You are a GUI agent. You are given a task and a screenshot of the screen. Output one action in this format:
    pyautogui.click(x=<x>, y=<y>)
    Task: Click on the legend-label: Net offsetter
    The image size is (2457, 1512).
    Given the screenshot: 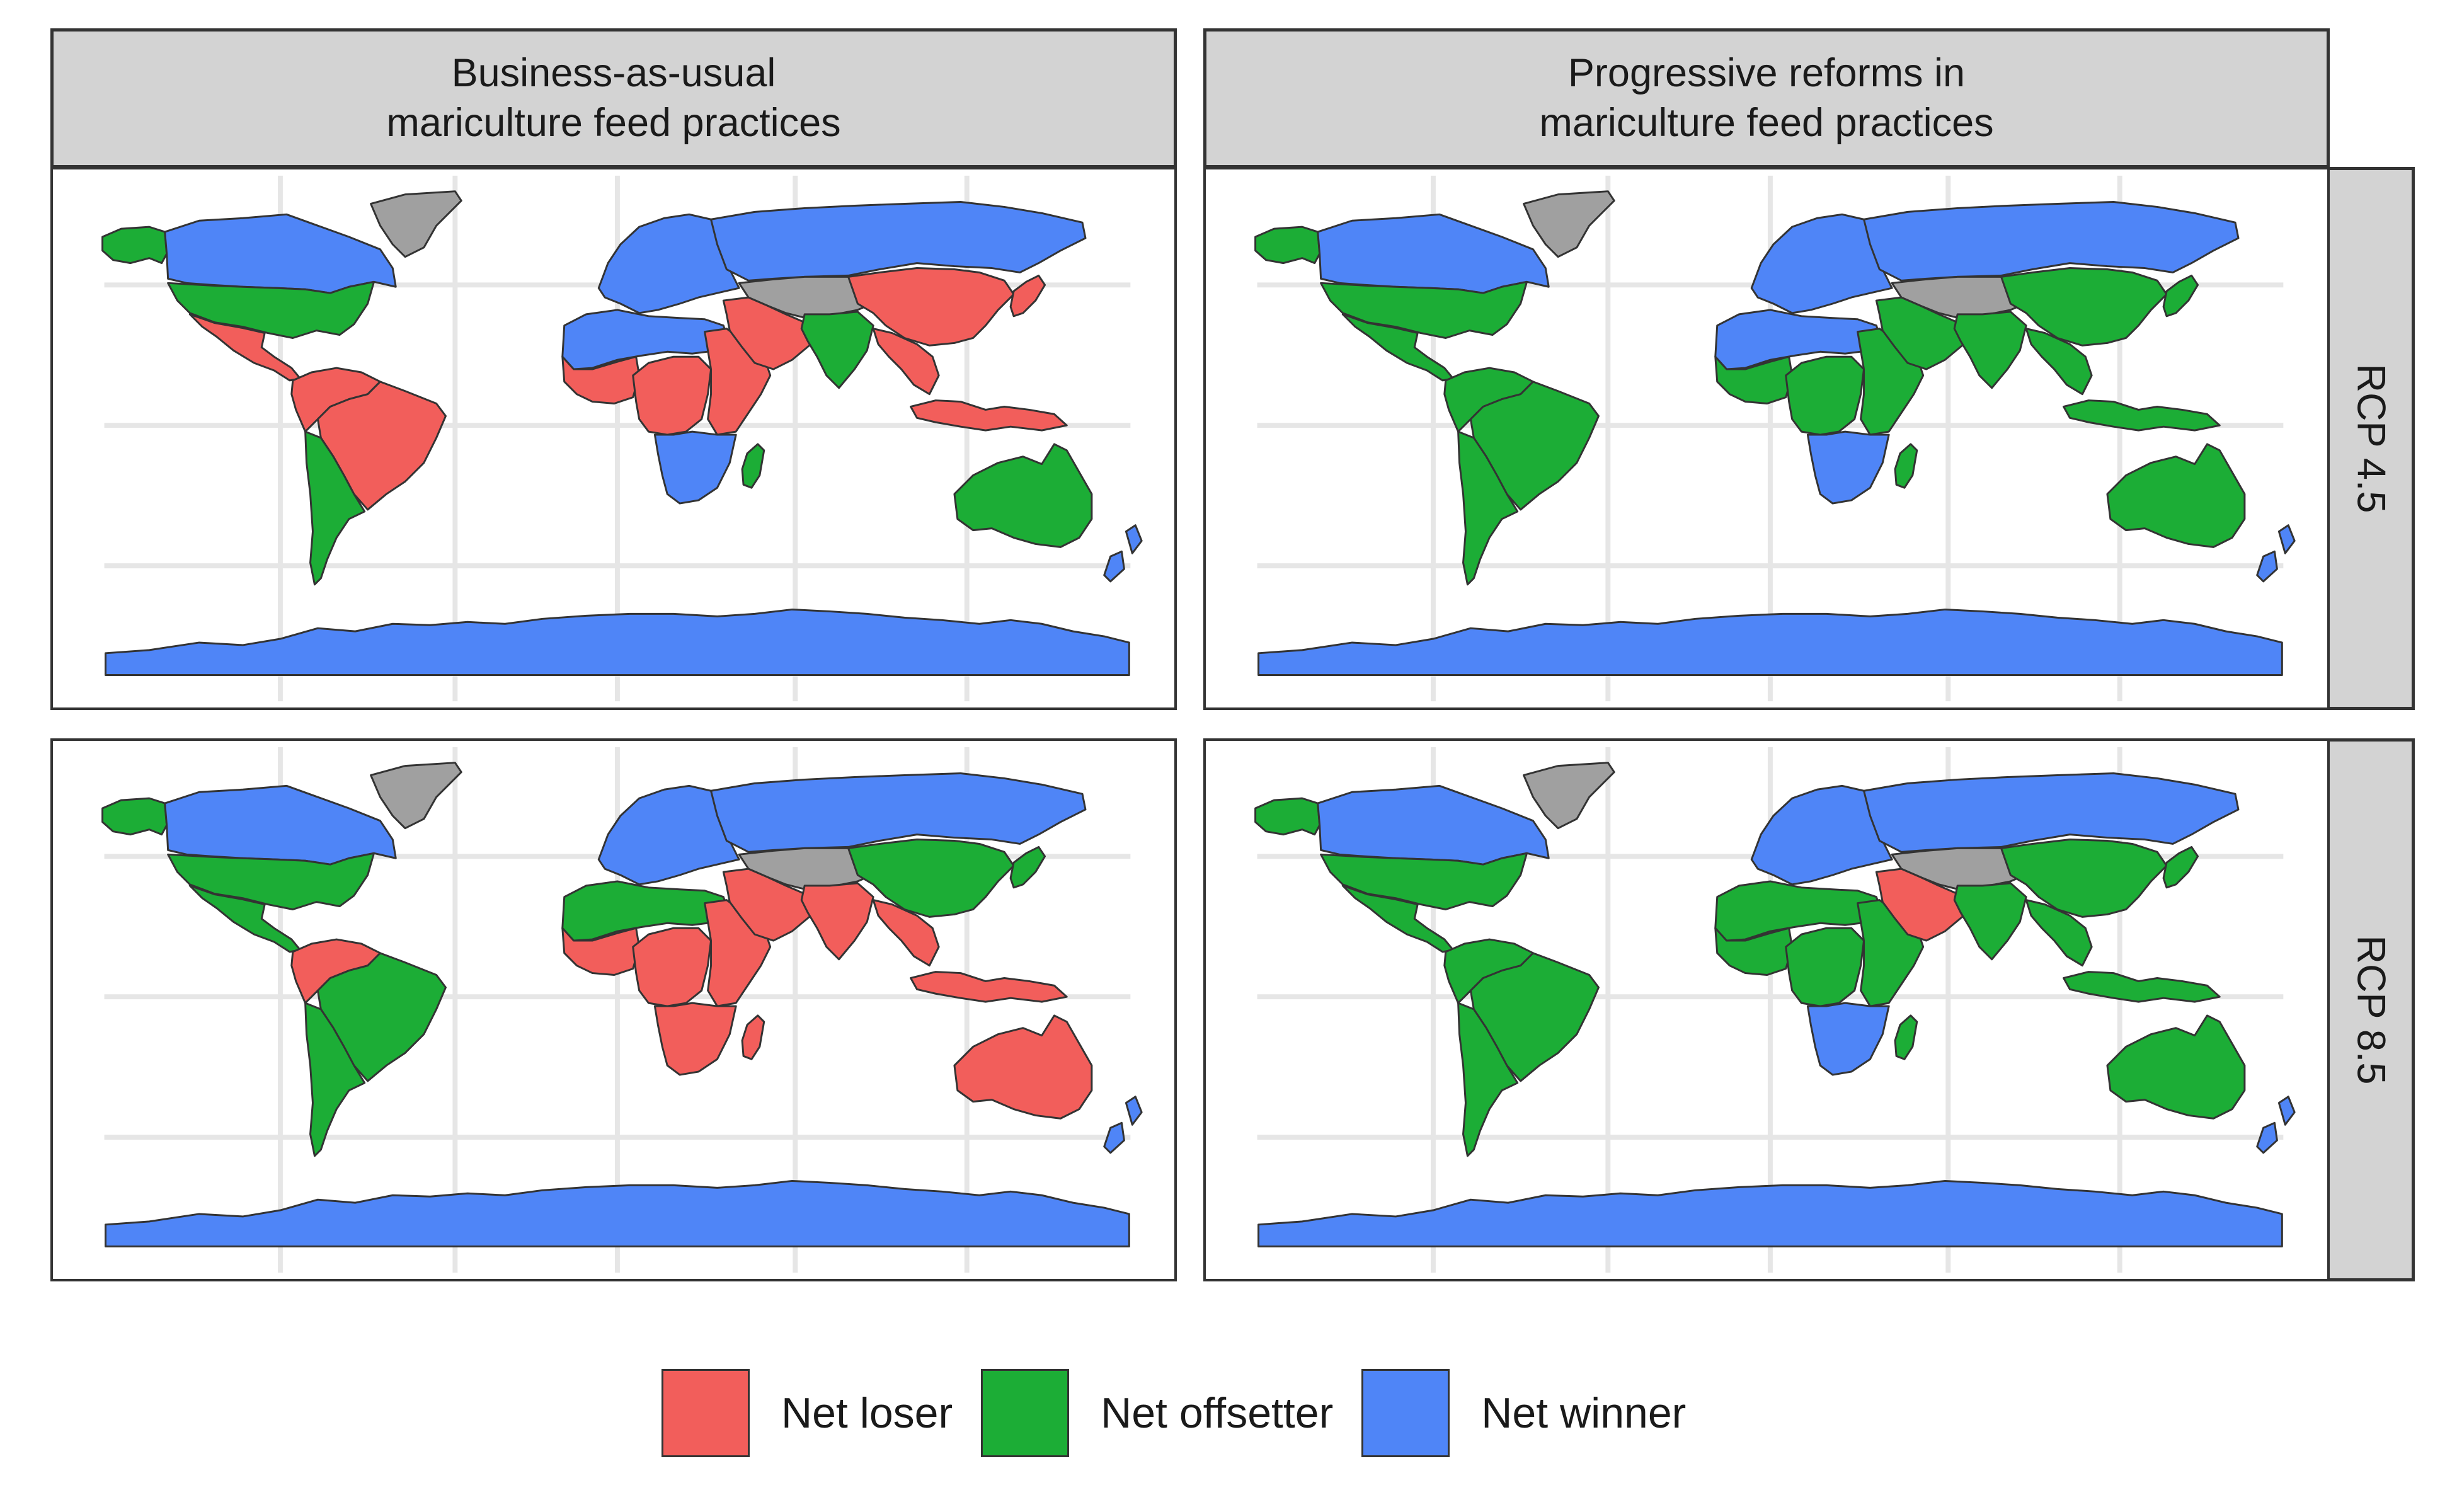 What is the action you would take?
    pyautogui.click(x=1217, y=1413)
    